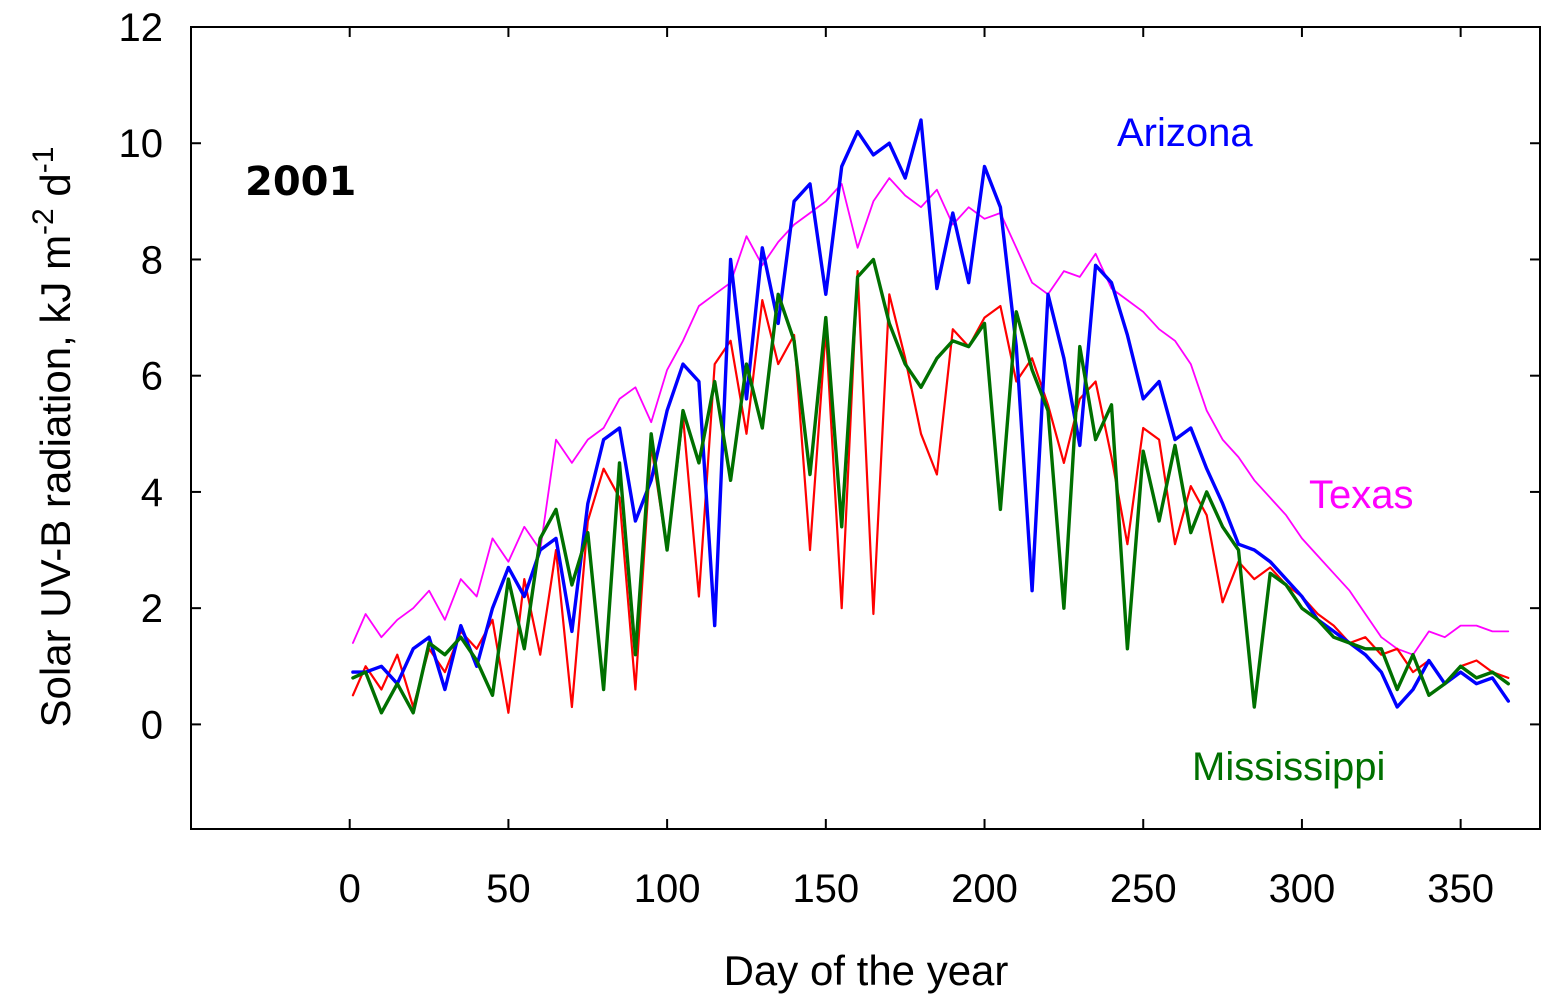 The height and width of the screenshot is (997, 1541). What do you see at coordinates (43, 221) in the screenshot?
I see `y-axis-title-sup1: -2` at bounding box center [43, 221].